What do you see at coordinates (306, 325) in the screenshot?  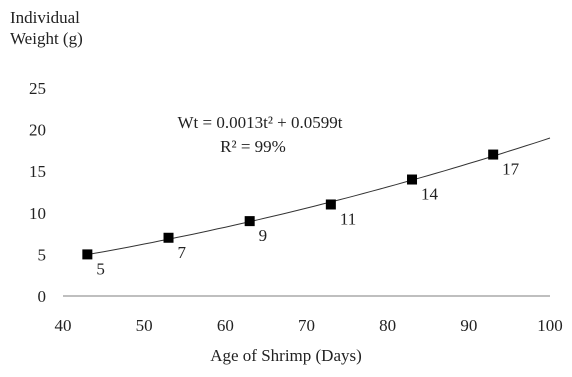 I see `x-tick-label: 70` at bounding box center [306, 325].